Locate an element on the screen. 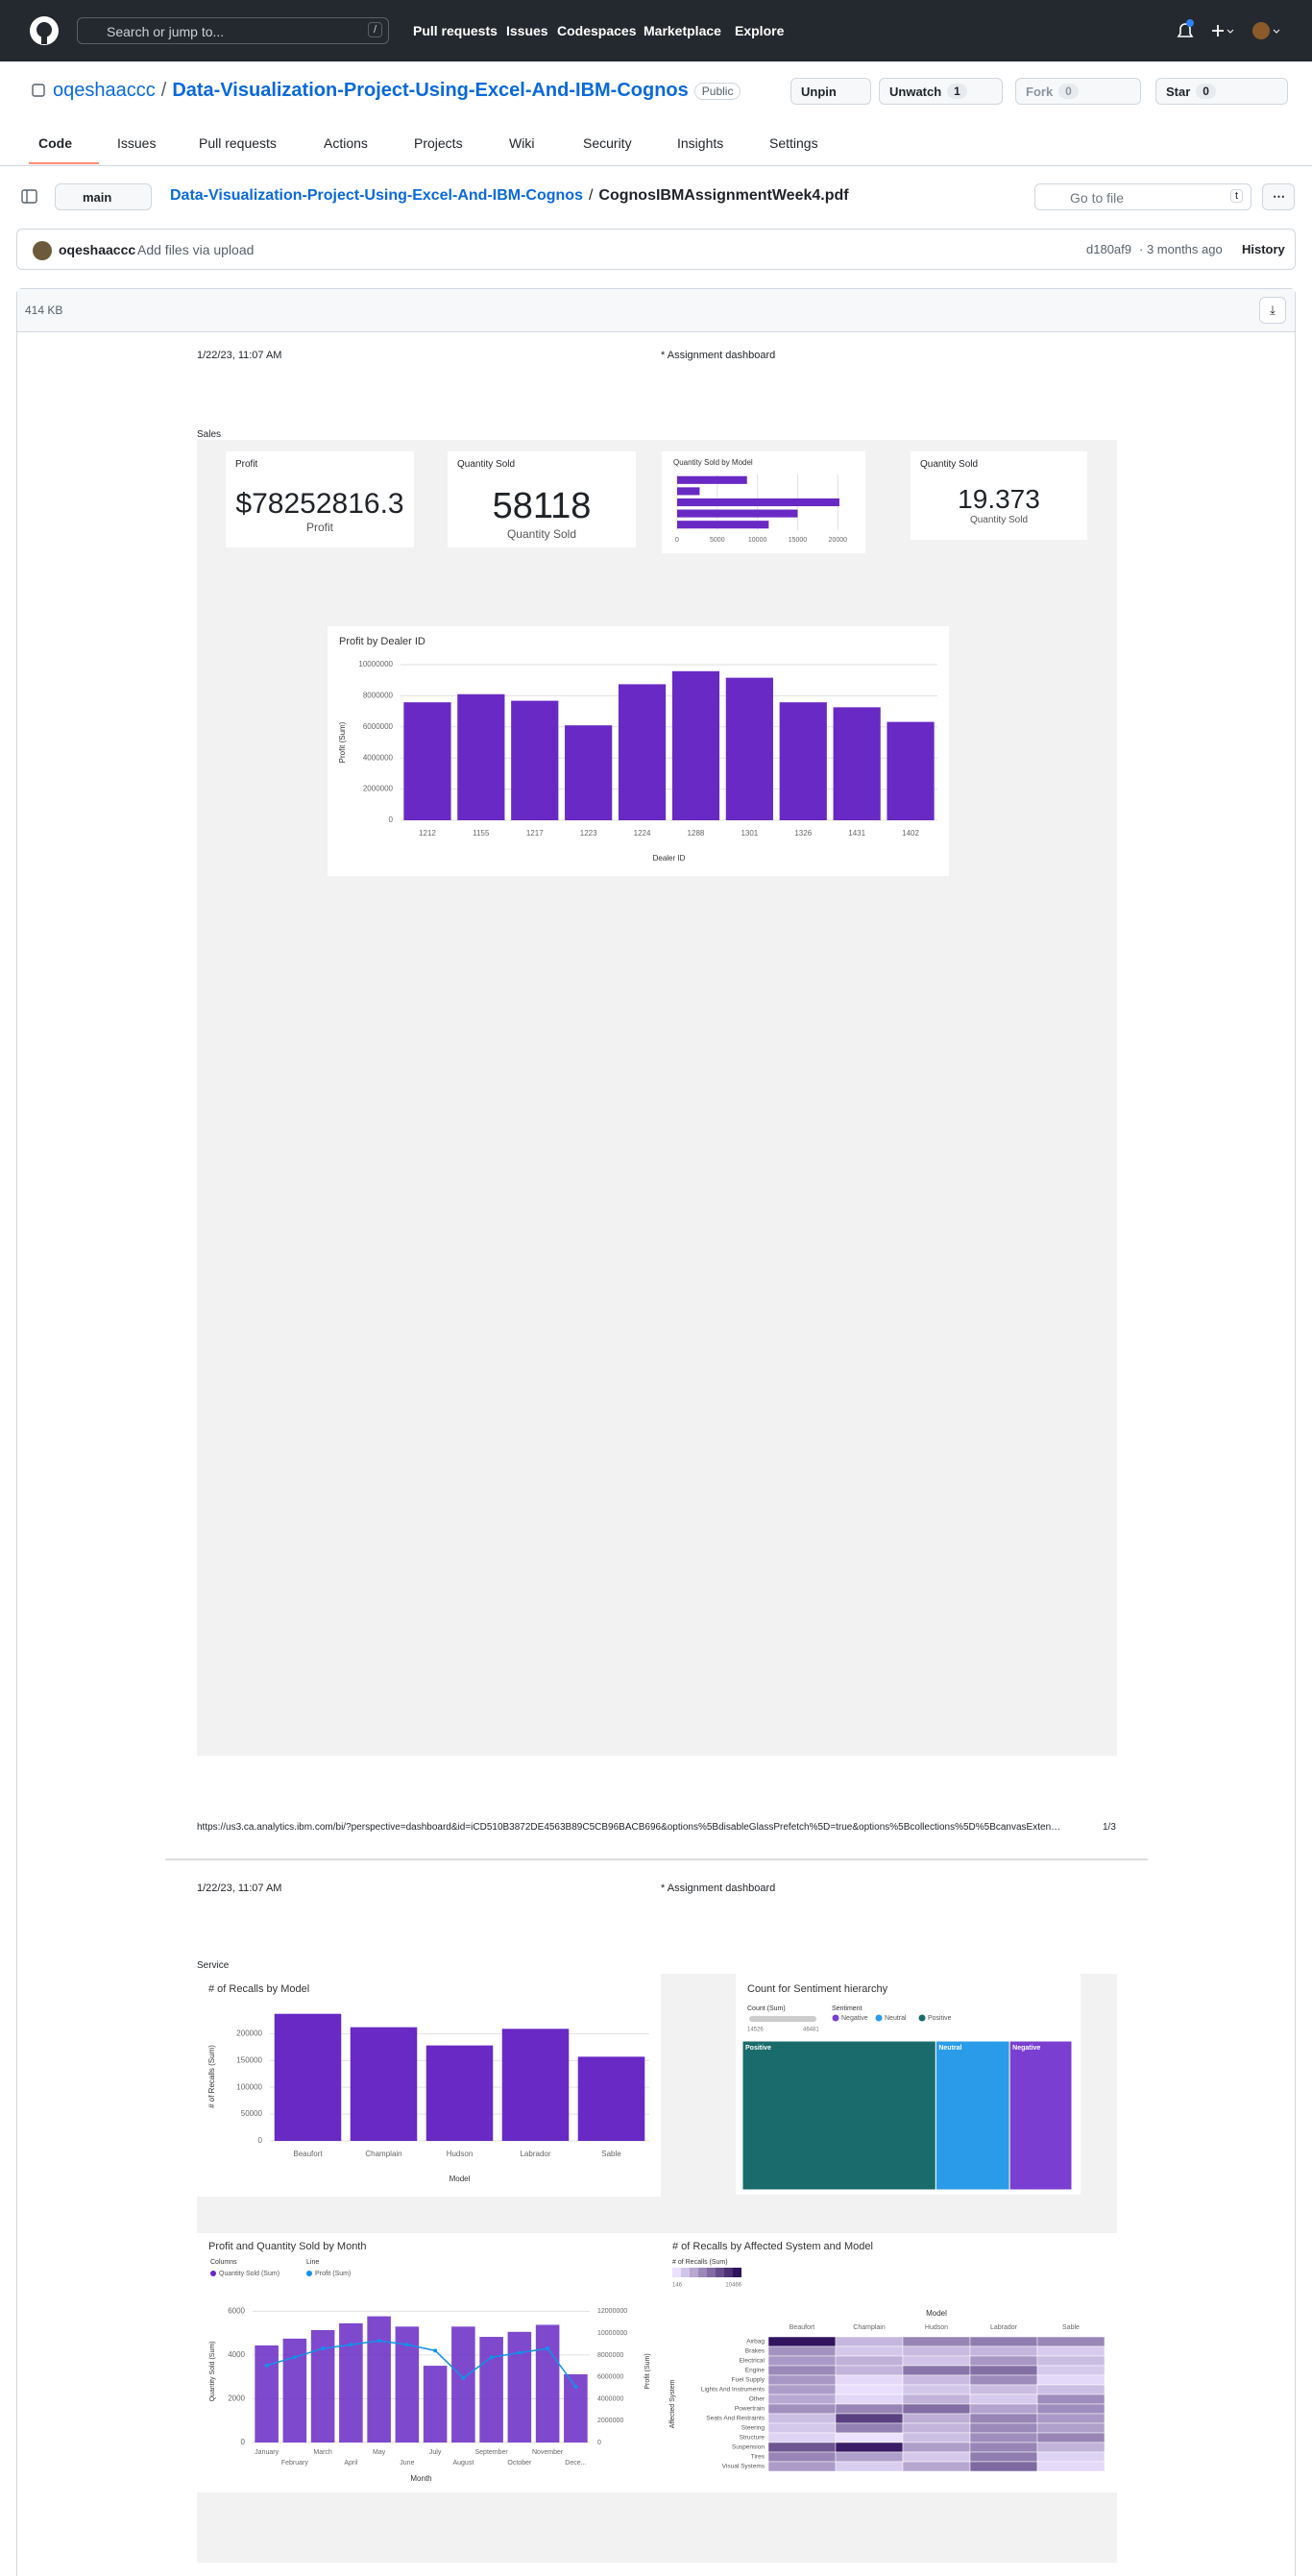  legend-label: Neutral is located at coordinates (896, 2018).